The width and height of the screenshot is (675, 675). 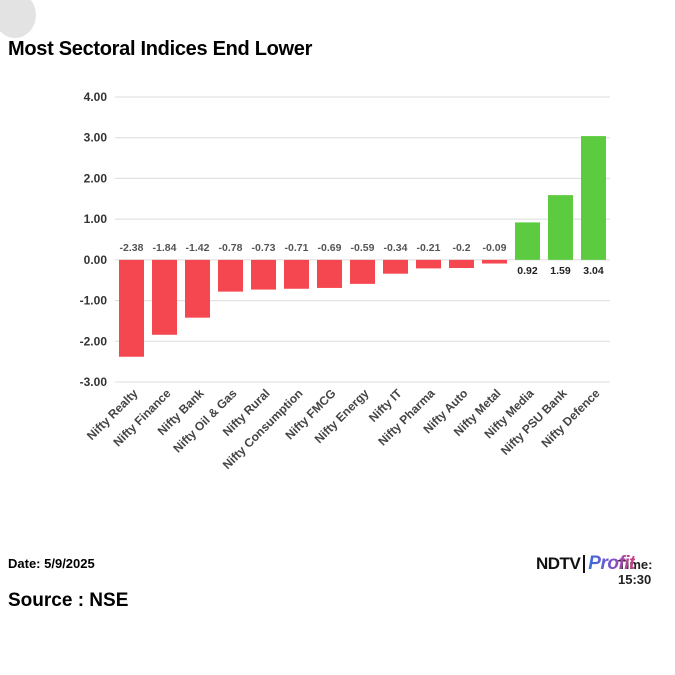 What do you see at coordinates (495, 248) in the screenshot?
I see `data-label: -0.09` at bounding box center [495, 248].